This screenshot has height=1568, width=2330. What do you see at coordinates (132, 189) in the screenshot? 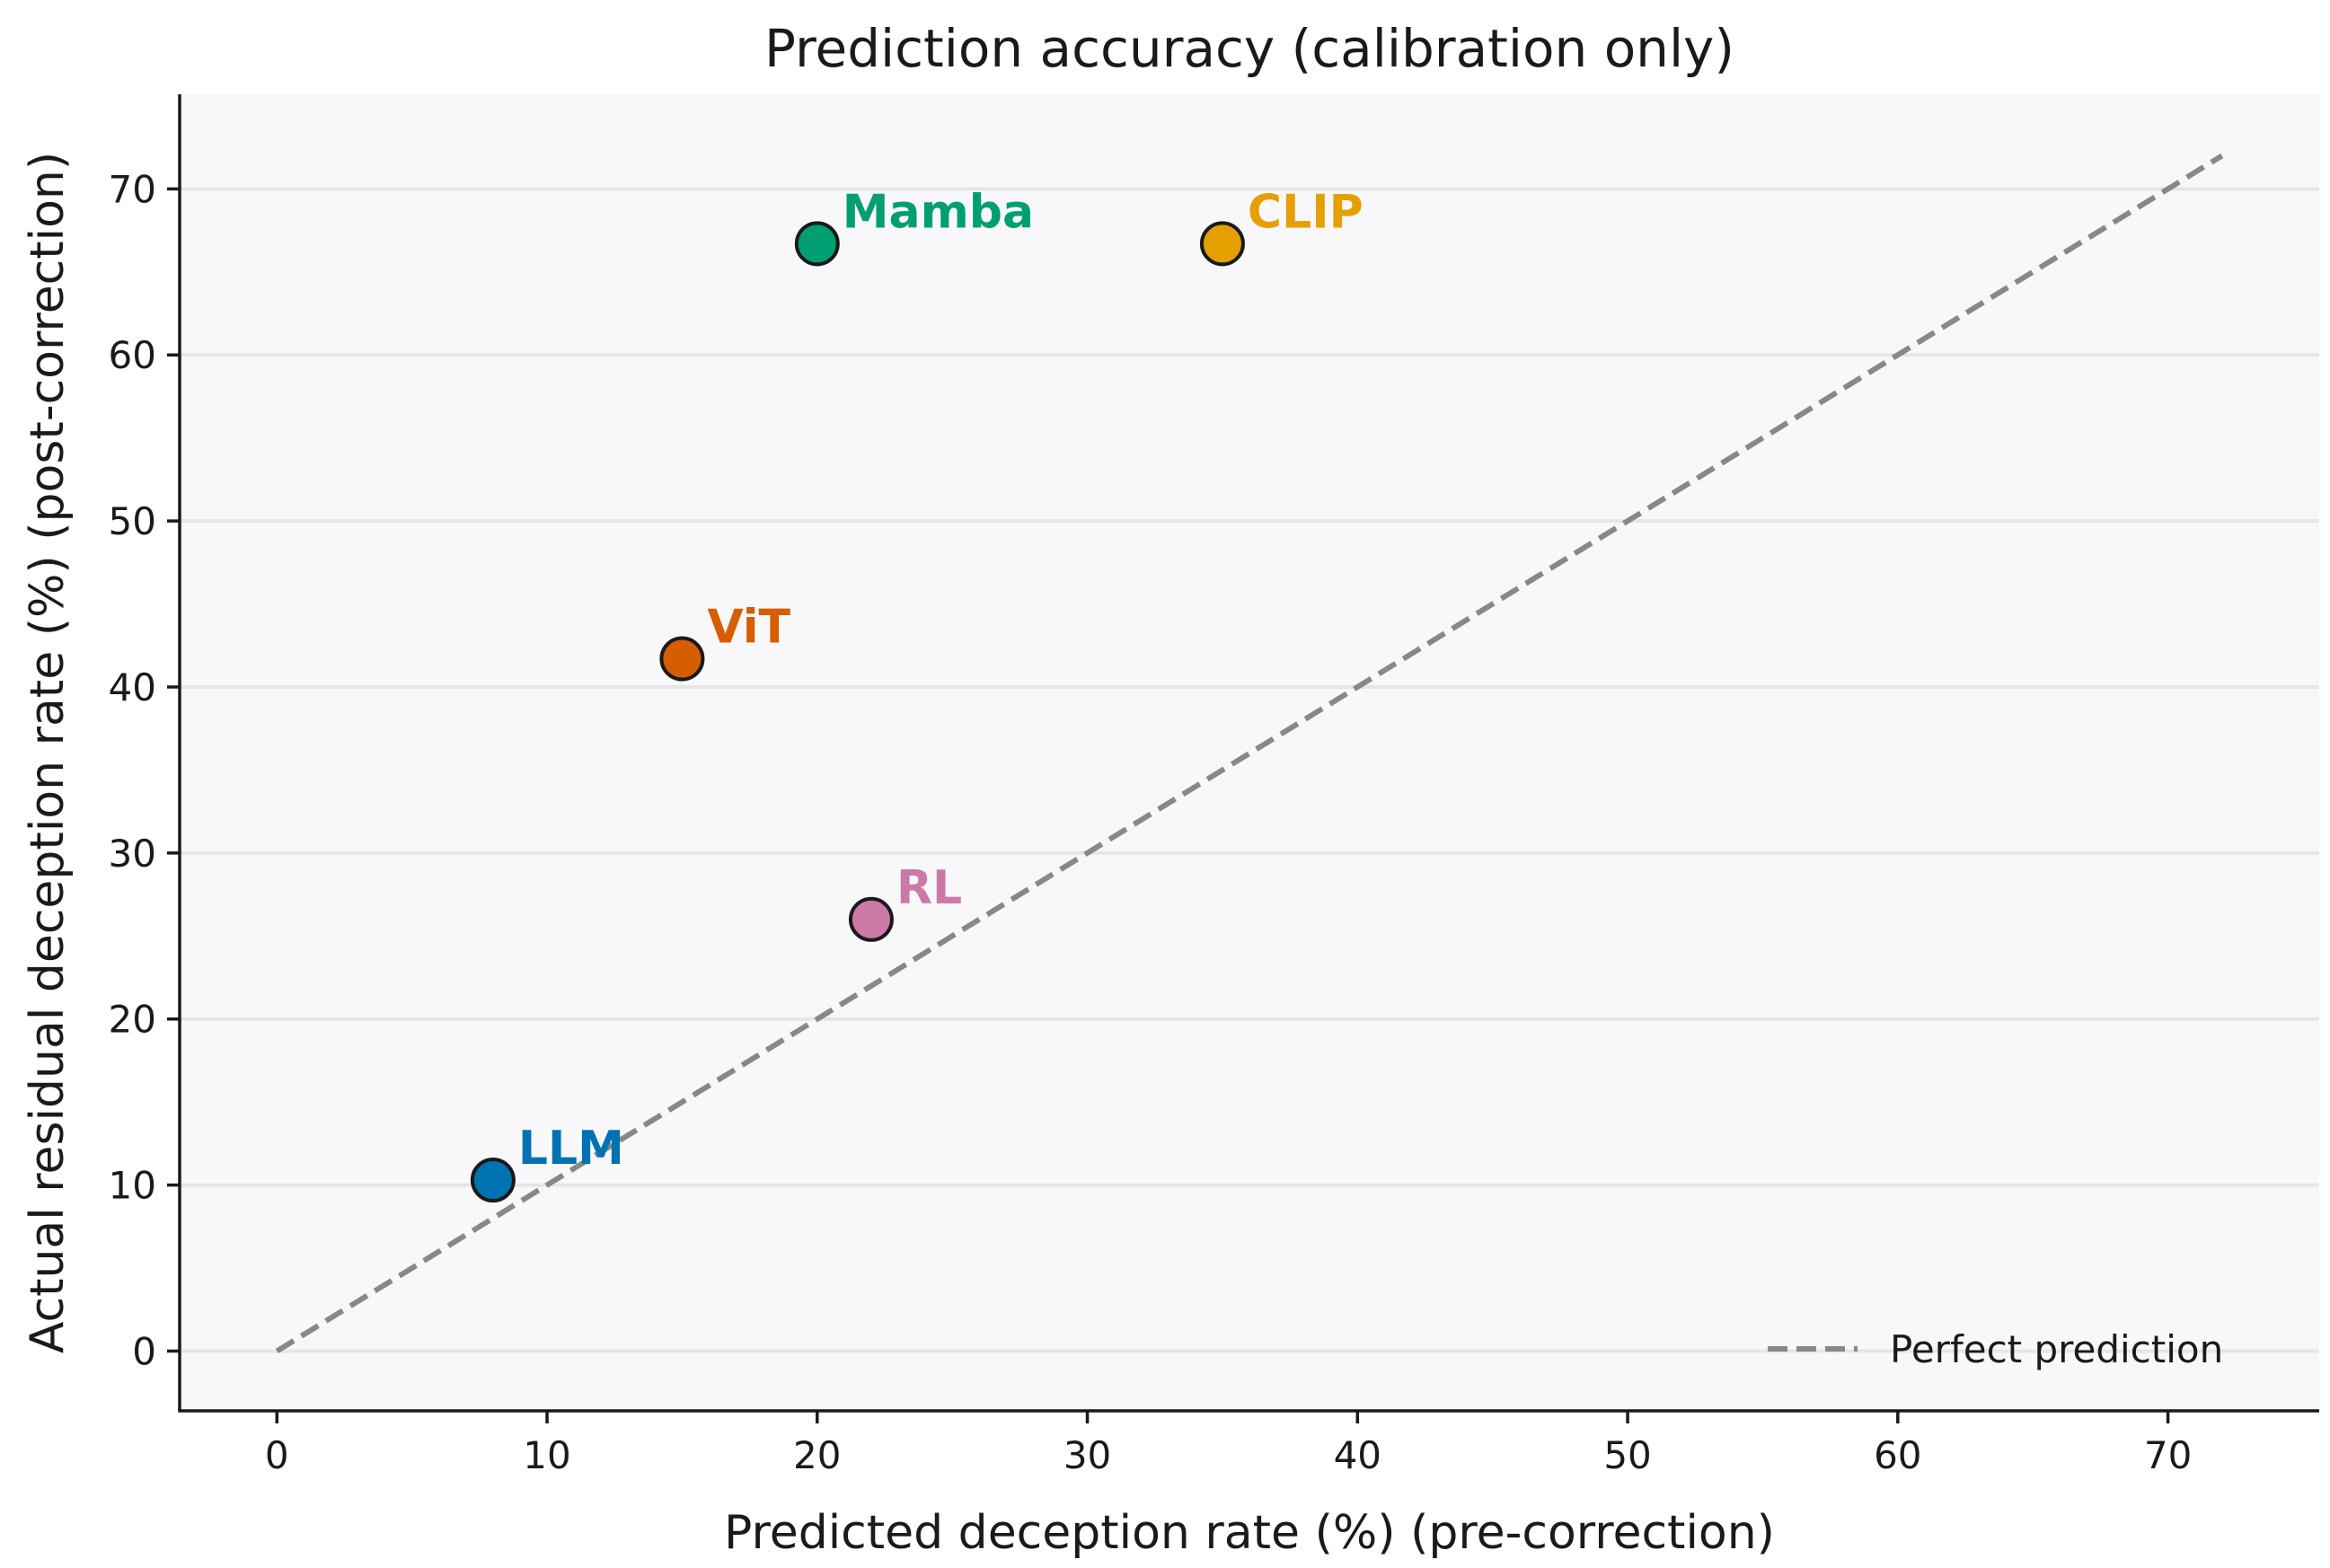
I see `y-tick-label: 70` at bounding box center [132, 189].